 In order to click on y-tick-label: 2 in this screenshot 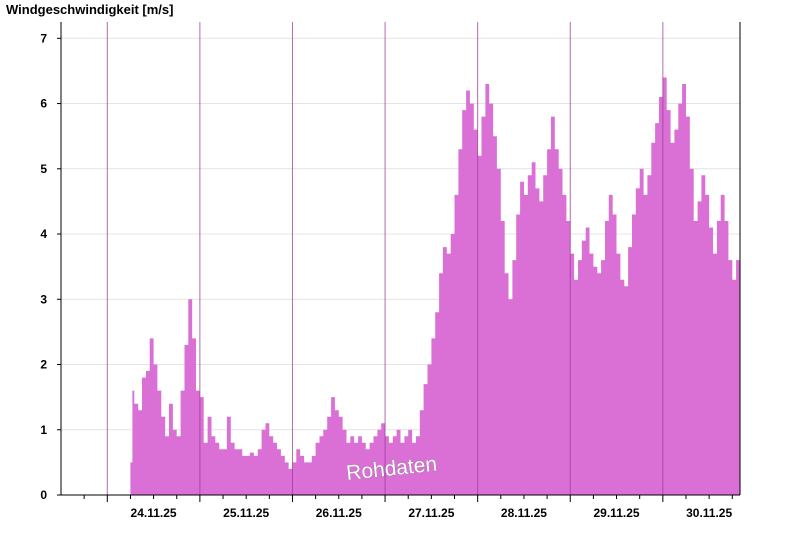, I will do `click(43, 365)`.